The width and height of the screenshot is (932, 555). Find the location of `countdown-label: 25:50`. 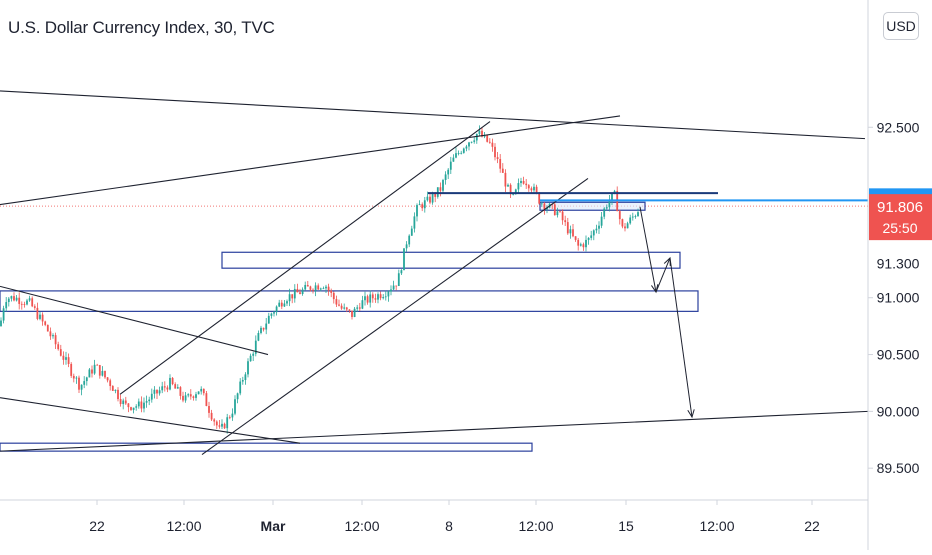

countdown-label: 25:50 is located at coordinates (899, 228).